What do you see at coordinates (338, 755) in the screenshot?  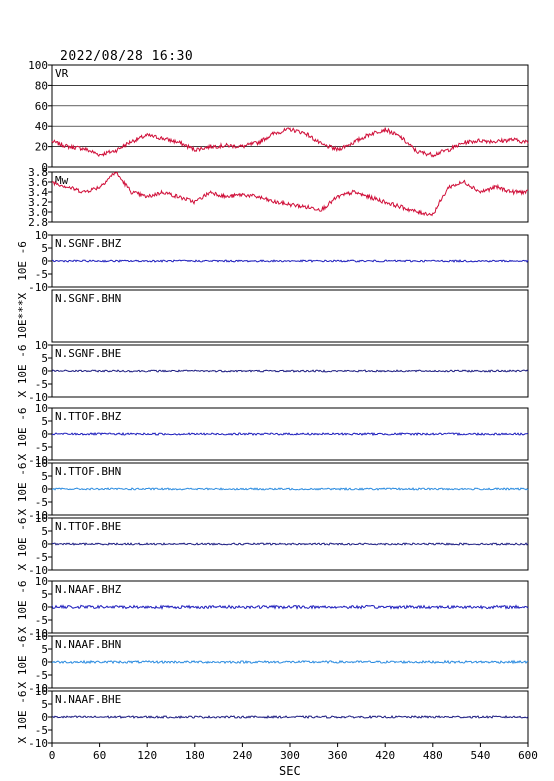 I see `x-tick-label: 360` at bounding box center [338, 755].